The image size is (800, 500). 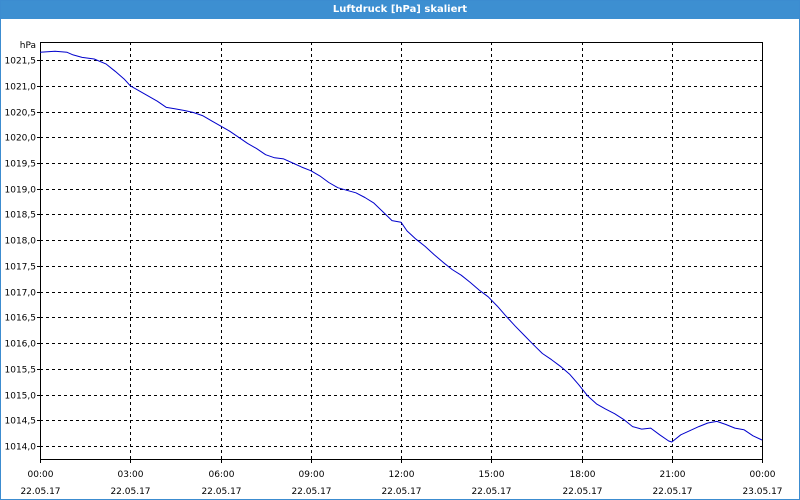 I want to click on y-tick-label: 1020,5, so click(x=21, y=114).